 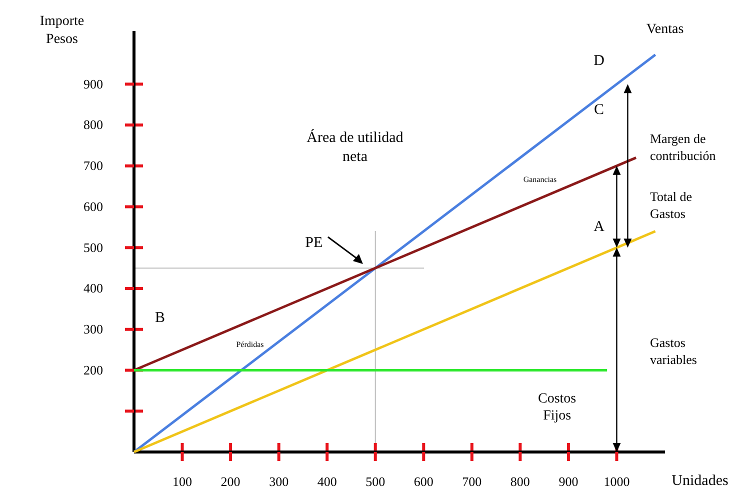 What do you see at coordinates (93, 166) in the screenshot?
I see `y-tick-label: 700` at bounding box center [93, 166].